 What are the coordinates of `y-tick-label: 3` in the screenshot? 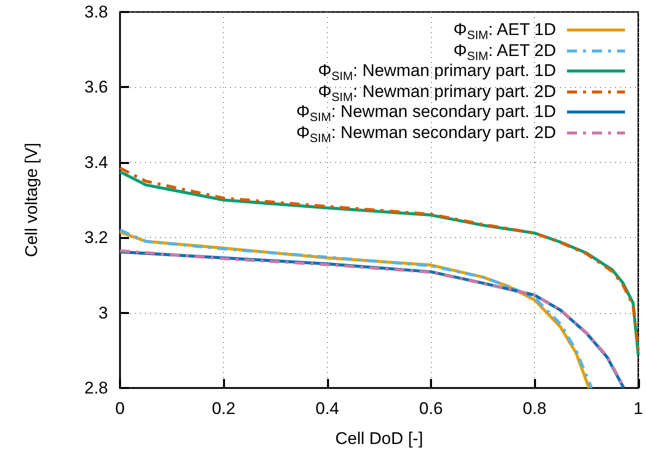 It's located at (103, 312).